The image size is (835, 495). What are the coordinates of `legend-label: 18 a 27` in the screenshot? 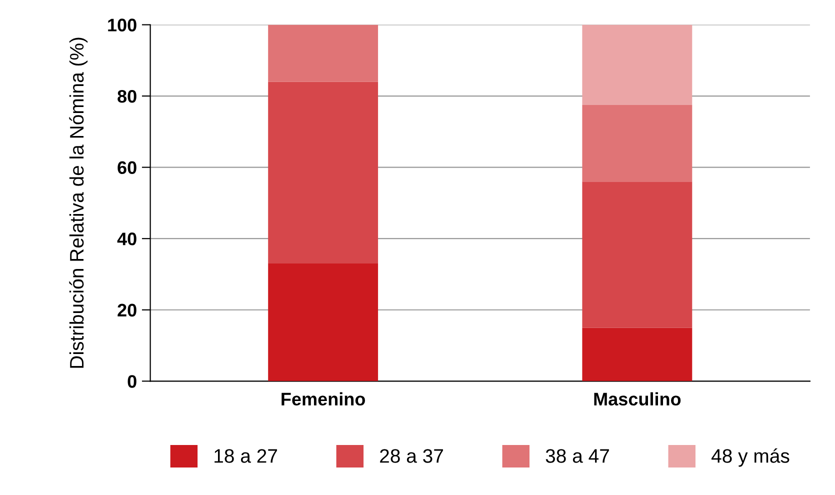 It's located at (245, 456).